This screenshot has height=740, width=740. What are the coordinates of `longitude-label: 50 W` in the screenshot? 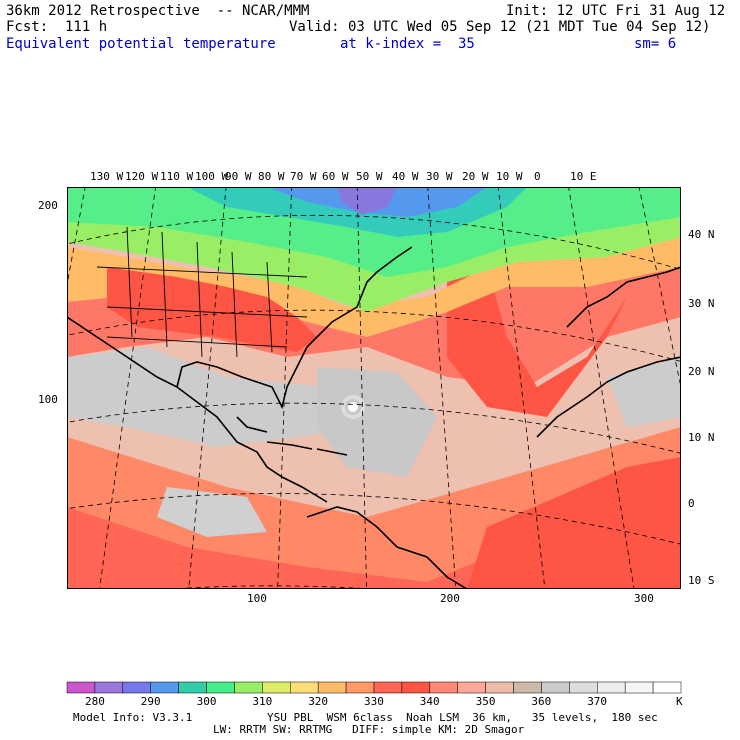 It's located at (369, 176).